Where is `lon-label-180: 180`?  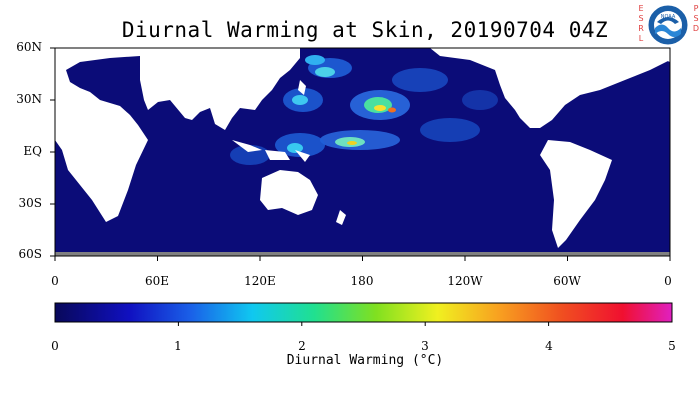 lon-label-180: 180 is located at coordinates (362, 281).